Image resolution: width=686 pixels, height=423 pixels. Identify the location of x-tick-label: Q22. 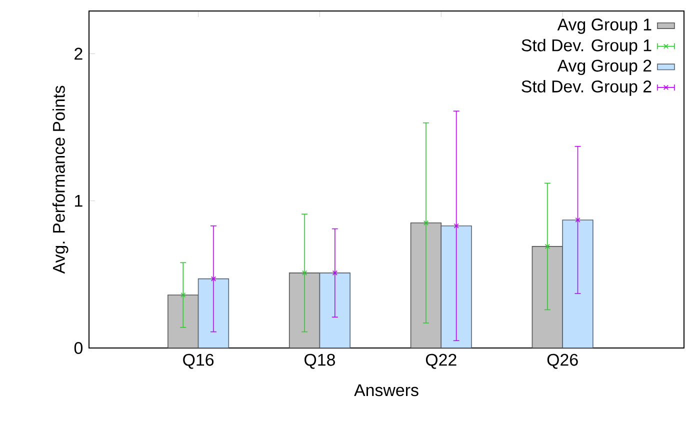
(441, 361).